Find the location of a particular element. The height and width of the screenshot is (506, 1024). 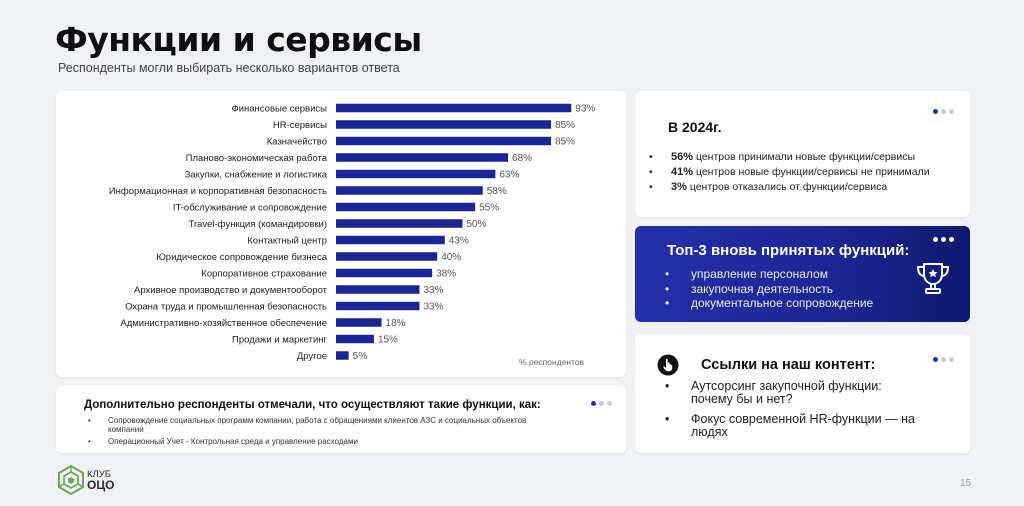

category-label: Юридическое сопровождение бизнеса is located at coordinates (241, 257).